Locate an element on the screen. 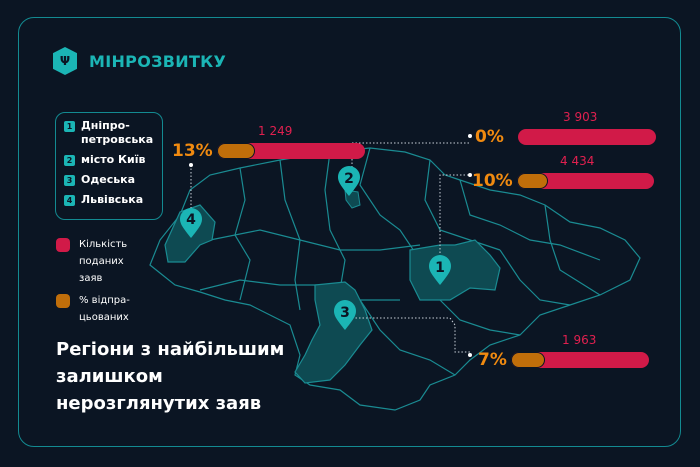 The image size is (700, 467). pct-label: 0% is located at coordinates (489, 137).